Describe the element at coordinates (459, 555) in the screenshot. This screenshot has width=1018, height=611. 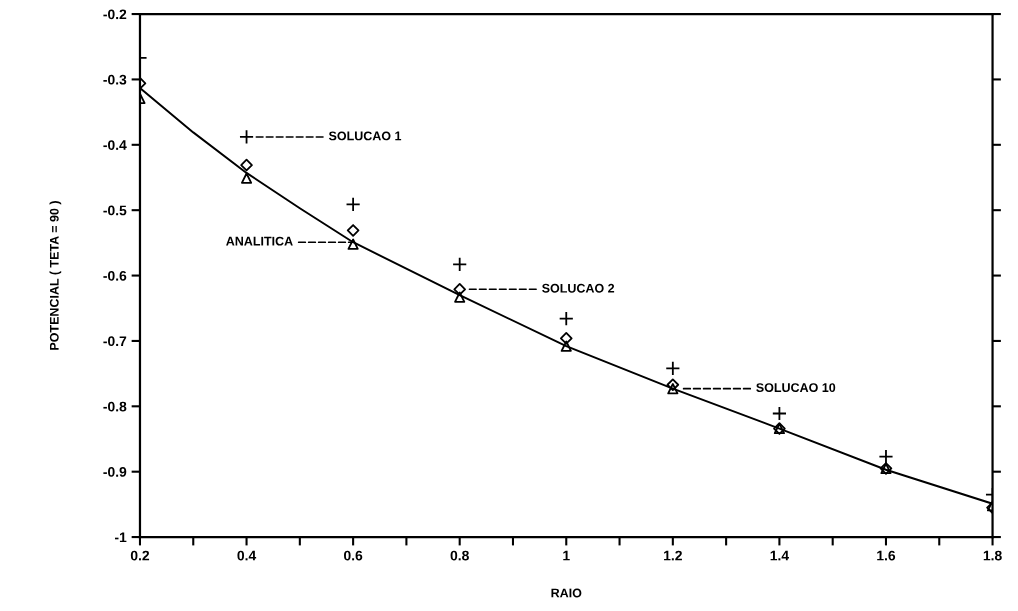
I see `x-tick-label: 0.8` at that location.